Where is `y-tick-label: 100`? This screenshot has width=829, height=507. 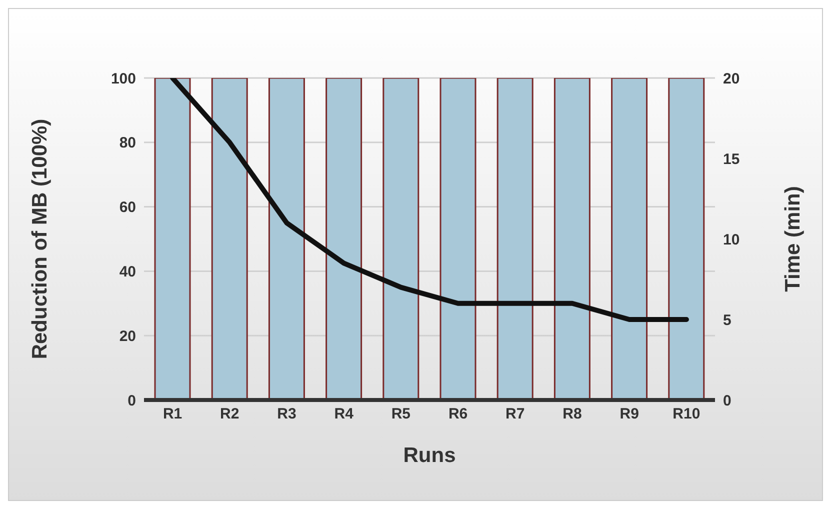 y-tick-label: 100 is located at coordinates (123, 79).